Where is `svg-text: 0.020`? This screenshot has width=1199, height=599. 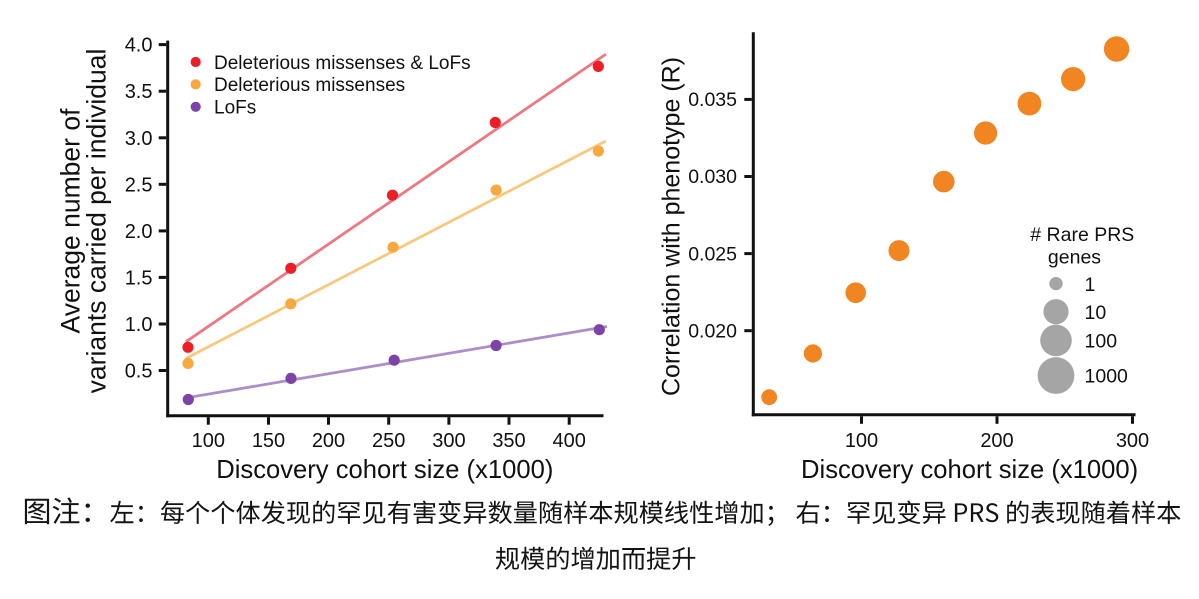
svg-text: 0.020 is located at coordinates (712, 331).